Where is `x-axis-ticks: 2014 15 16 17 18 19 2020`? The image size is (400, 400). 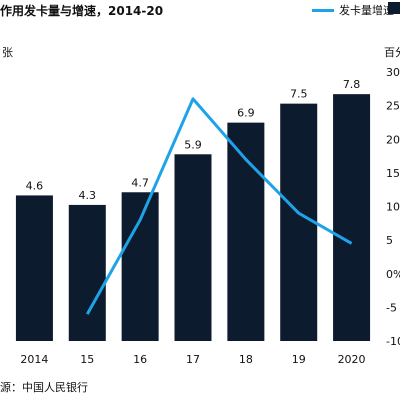
x-axis-ticks: 2014 15 16 17 18 19 2020 is located at coordinates (192, 359).